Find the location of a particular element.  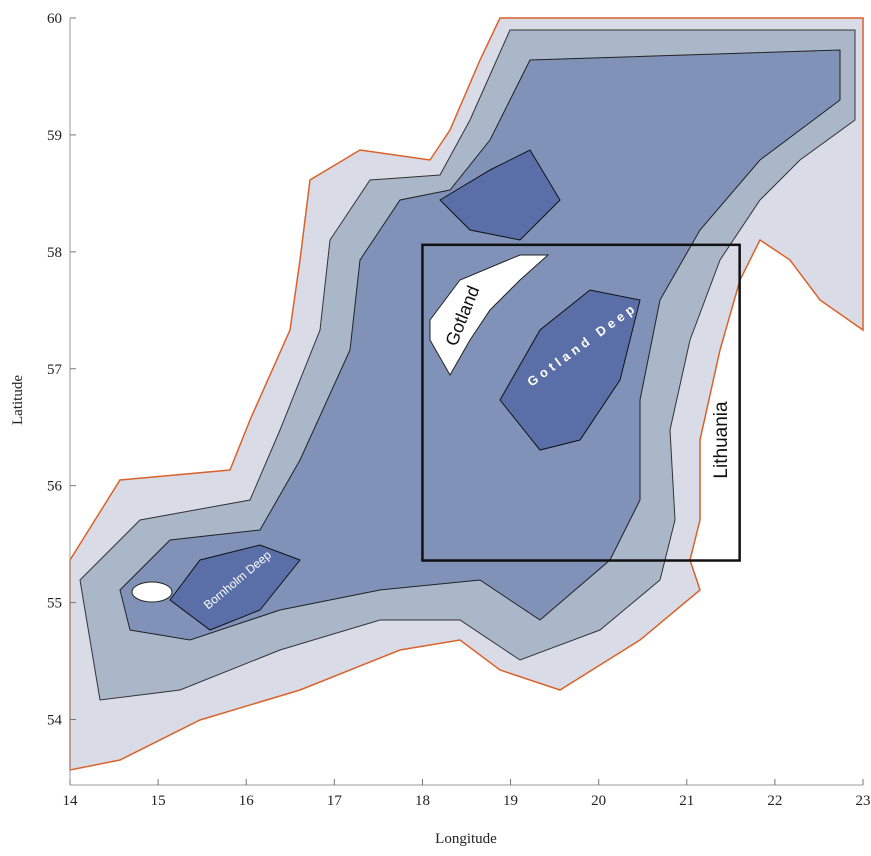

place-label: Lithuania is located at coordinates (721, 440).